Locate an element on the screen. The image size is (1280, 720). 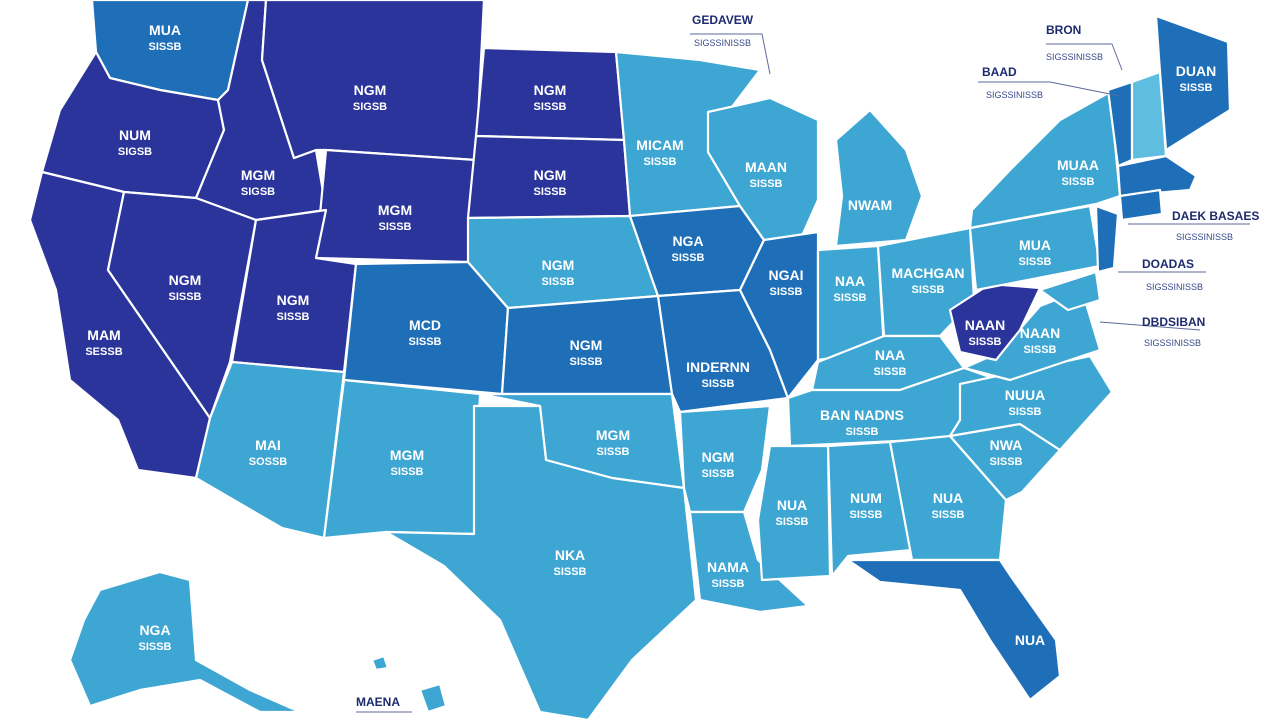
state-sublabel-wa: SISSB is located at coordinates (164, 47).